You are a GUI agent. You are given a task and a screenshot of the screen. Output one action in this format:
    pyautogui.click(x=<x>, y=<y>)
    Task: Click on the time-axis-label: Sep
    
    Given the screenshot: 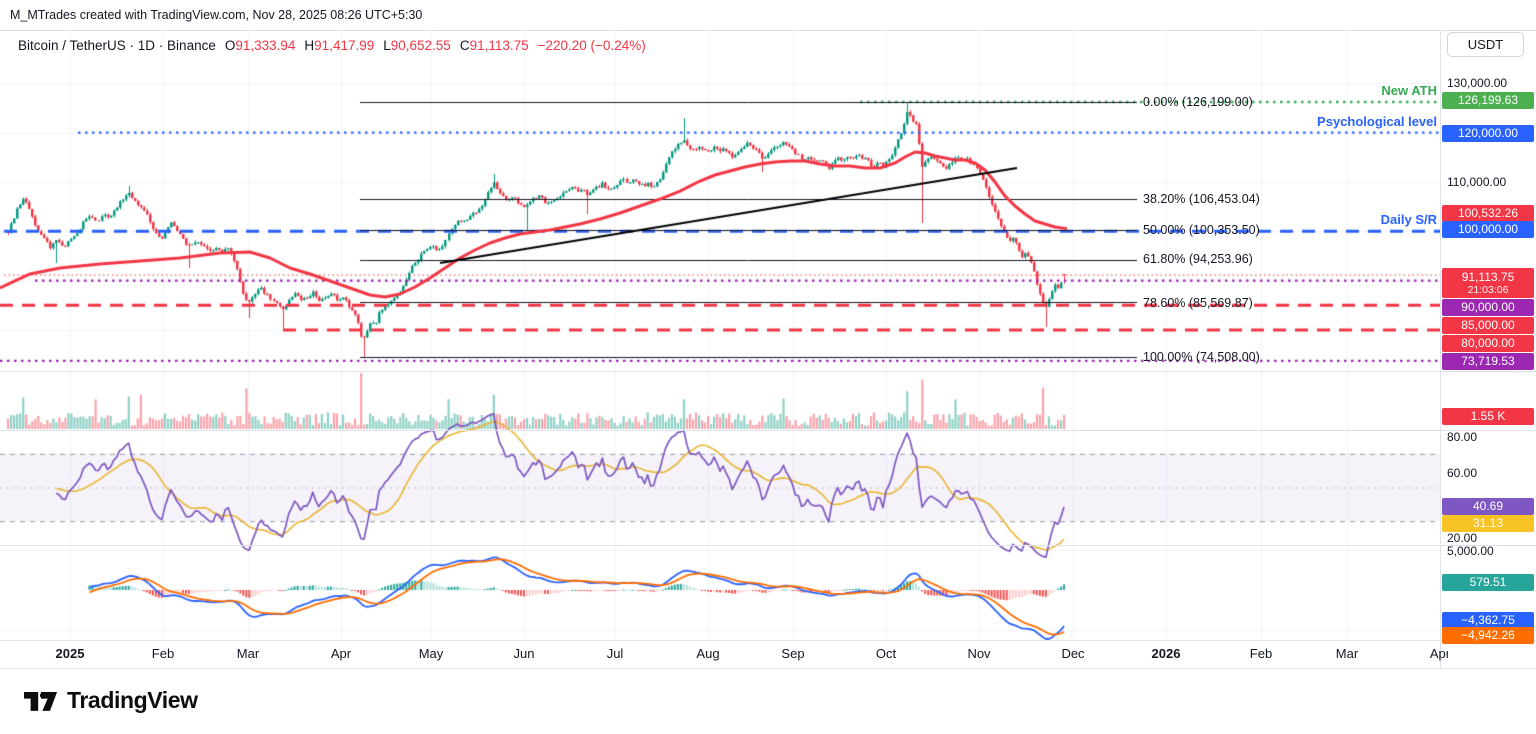 What is the action you would take?
    pyautogui.click(x=793, y=653)
    